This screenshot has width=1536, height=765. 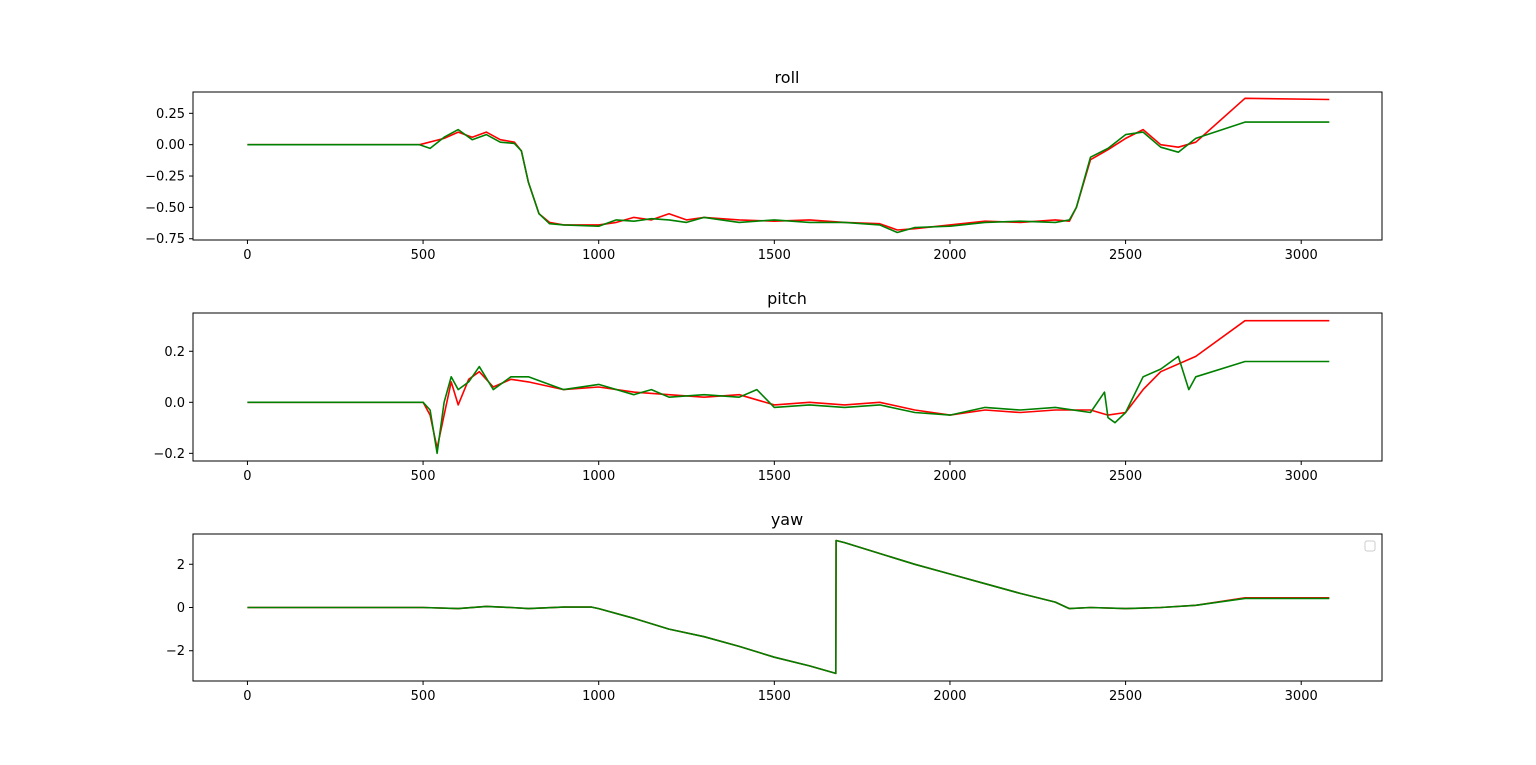 I want to click on yaw-x-tick-label: 3000, so click(x=1301, y=696).